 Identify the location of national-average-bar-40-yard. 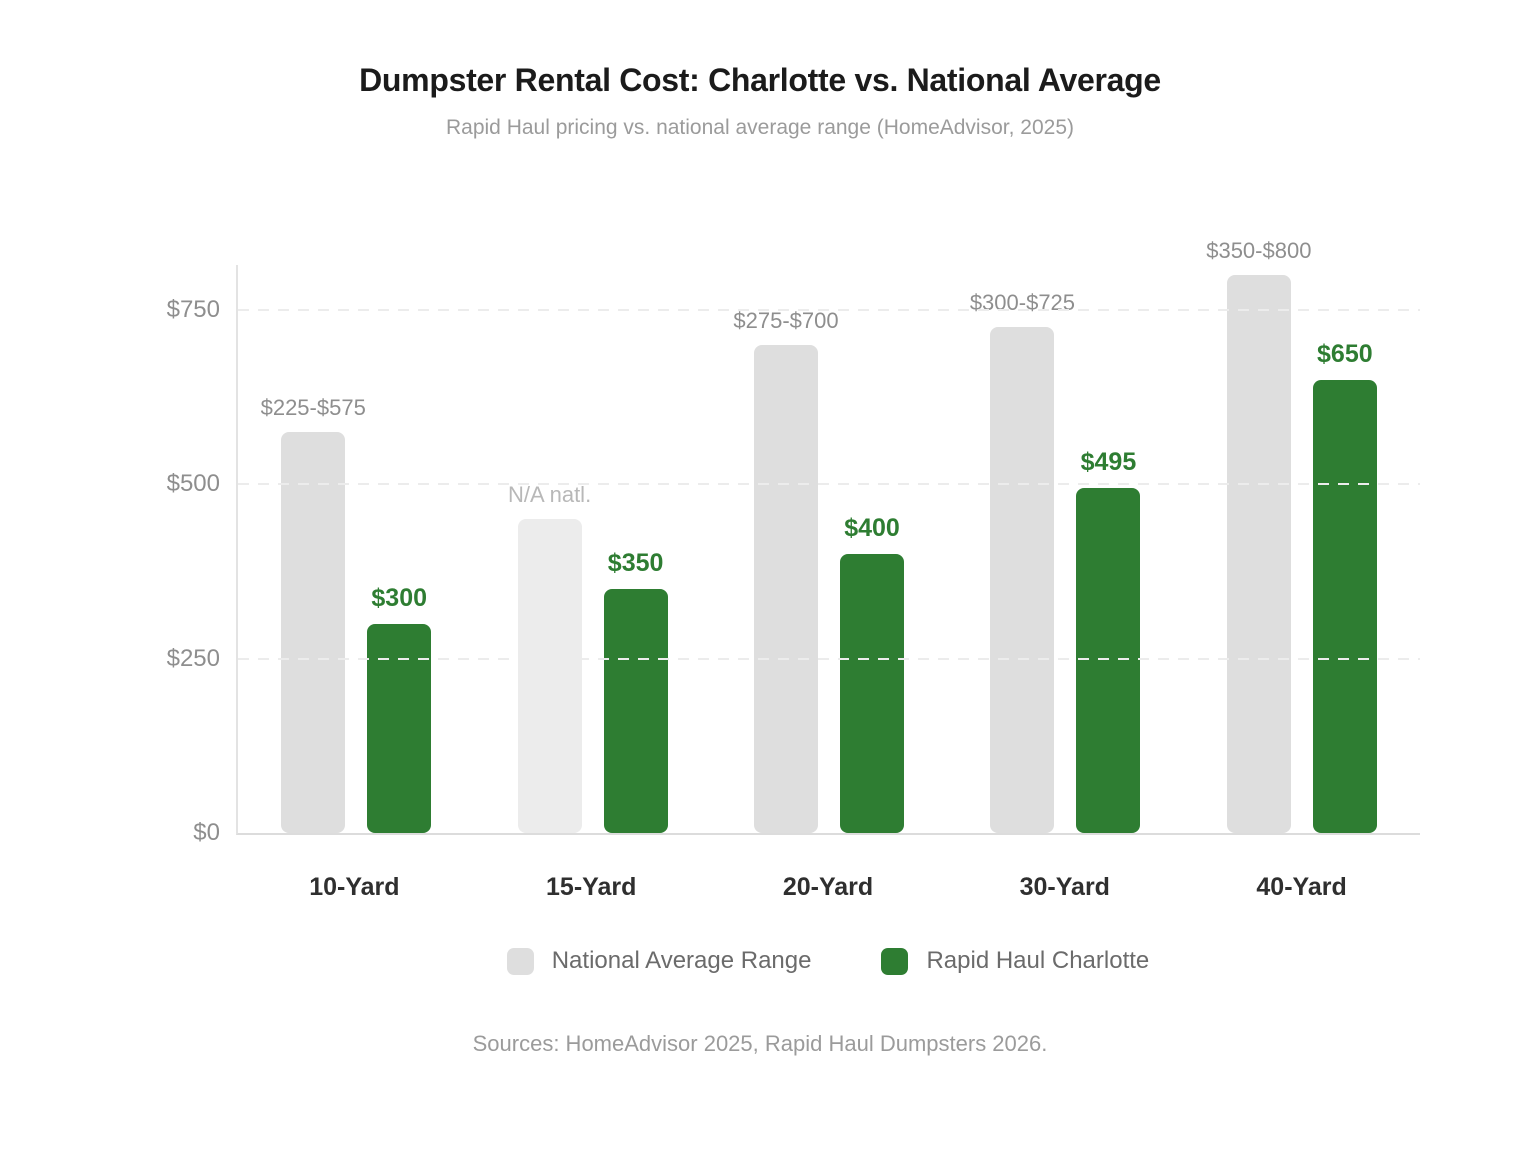
(1258, 554).